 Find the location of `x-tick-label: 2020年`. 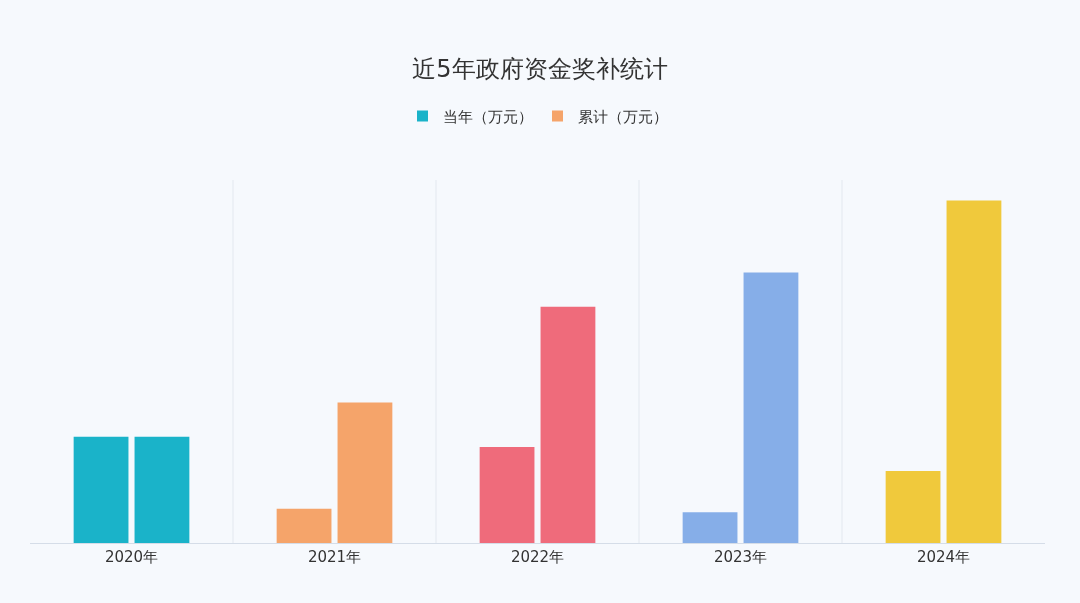

x-tick-label: 2020年 is located at coordinates (131, 557).